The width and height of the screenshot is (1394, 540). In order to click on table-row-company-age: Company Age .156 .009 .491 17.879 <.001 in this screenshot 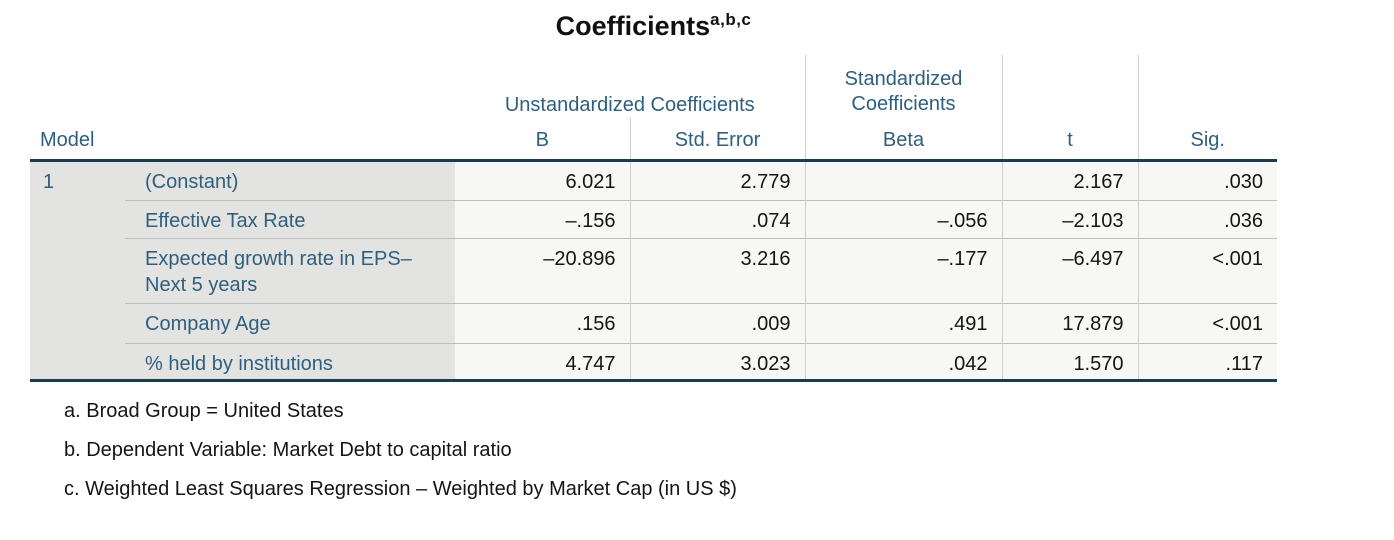, I will do `click(653, 323)`.